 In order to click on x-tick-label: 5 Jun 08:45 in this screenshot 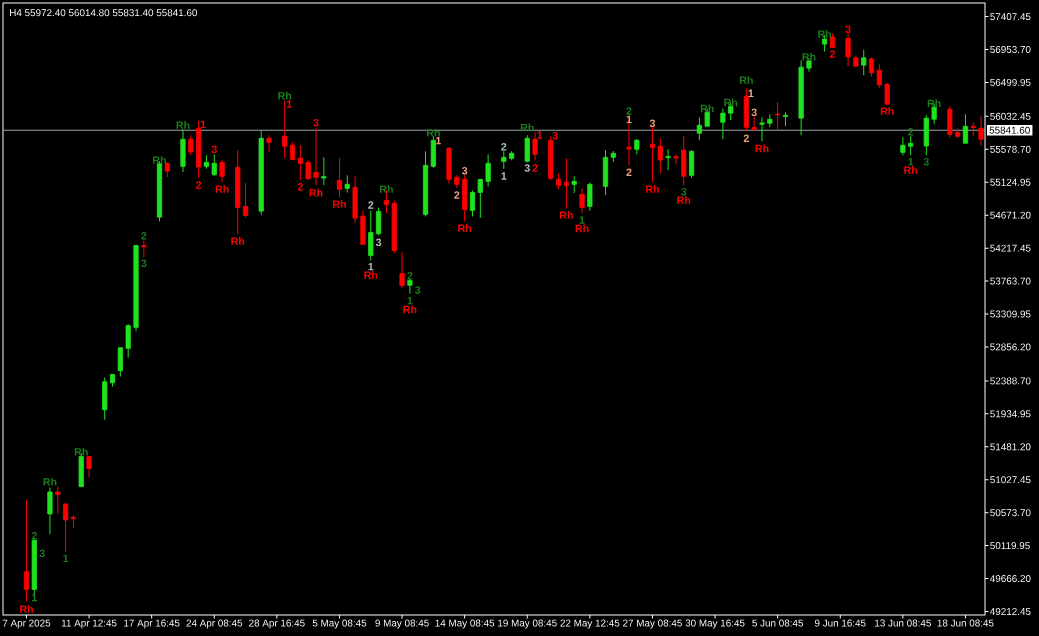, I will do `click(778, 623)`.